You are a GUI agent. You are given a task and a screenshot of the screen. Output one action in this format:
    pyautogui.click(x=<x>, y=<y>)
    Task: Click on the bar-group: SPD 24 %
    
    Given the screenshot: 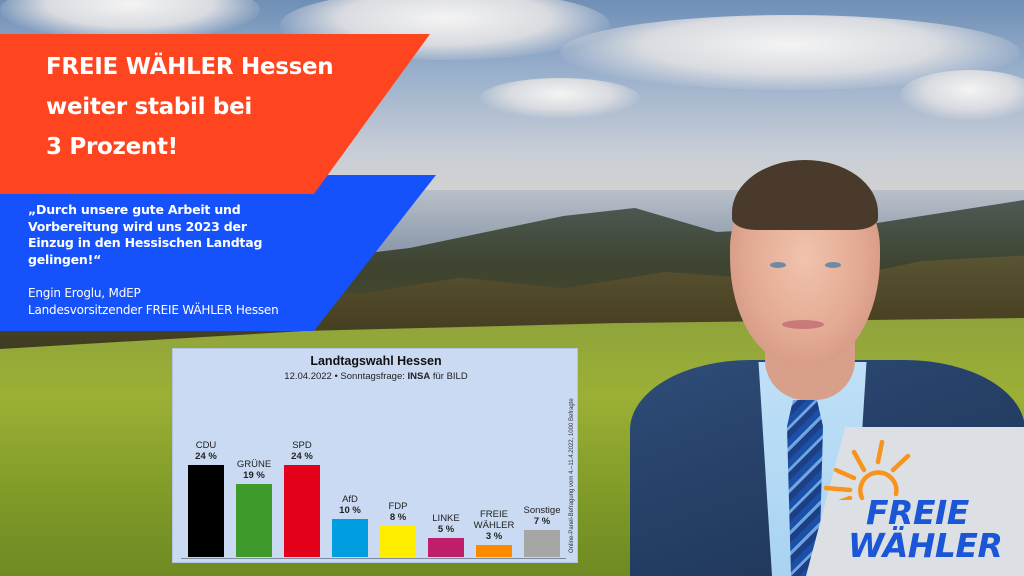 What is the action you would take?
    pyautogui.click(x=302, y=498)
    